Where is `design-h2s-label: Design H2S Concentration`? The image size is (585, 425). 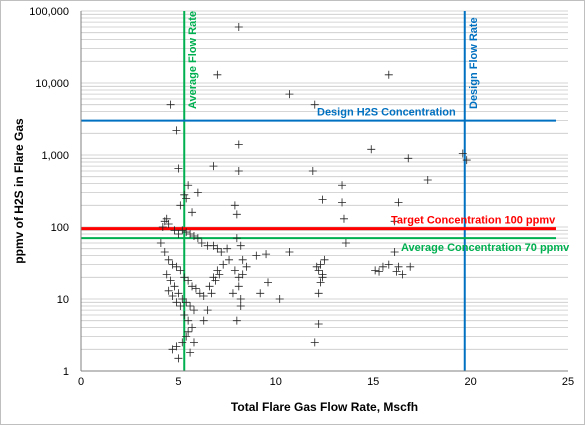 design-h2s-label: Design H2S Concentration is located at coordinates (386, 113).